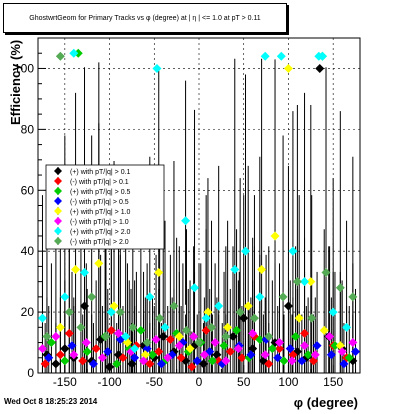 This screenshot has width=400, height=414. Describe the element at coordinates (15, 82) in the screenshot. I see `y-axis-label: Efficiency (%)` at that location.